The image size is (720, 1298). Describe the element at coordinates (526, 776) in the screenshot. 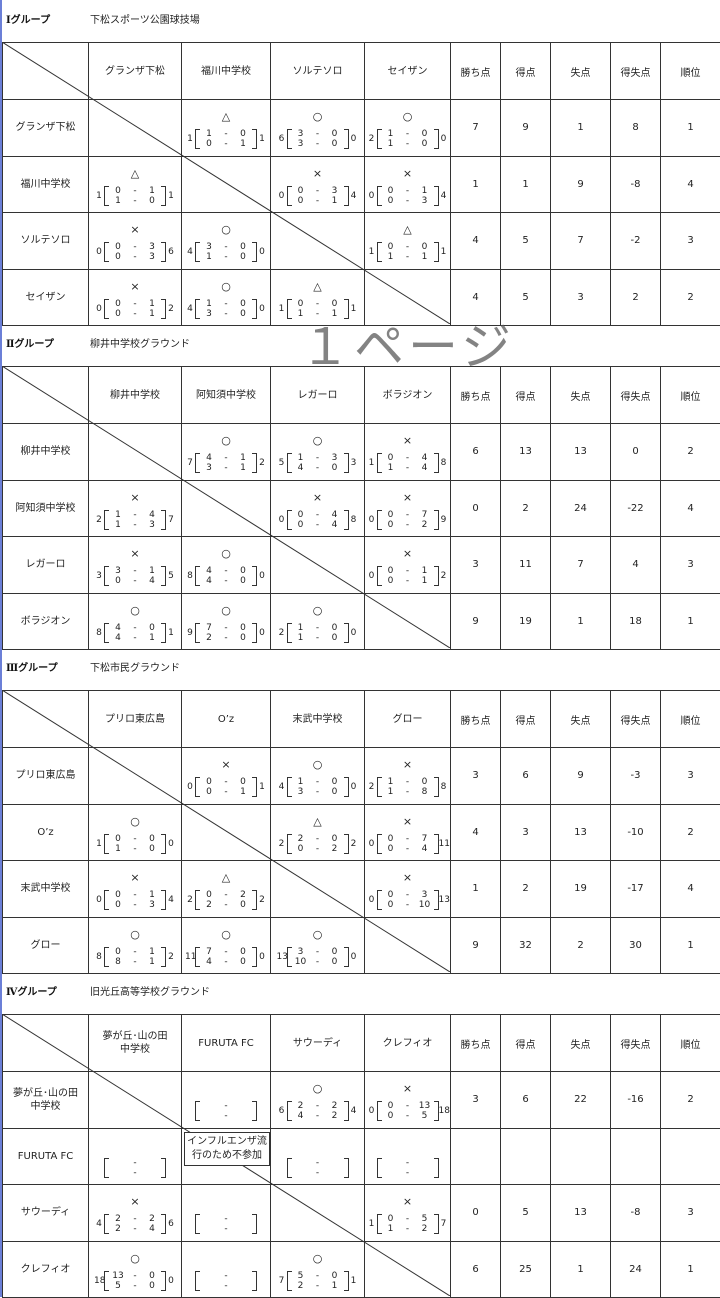

I see `stat-value: 6` at that location.